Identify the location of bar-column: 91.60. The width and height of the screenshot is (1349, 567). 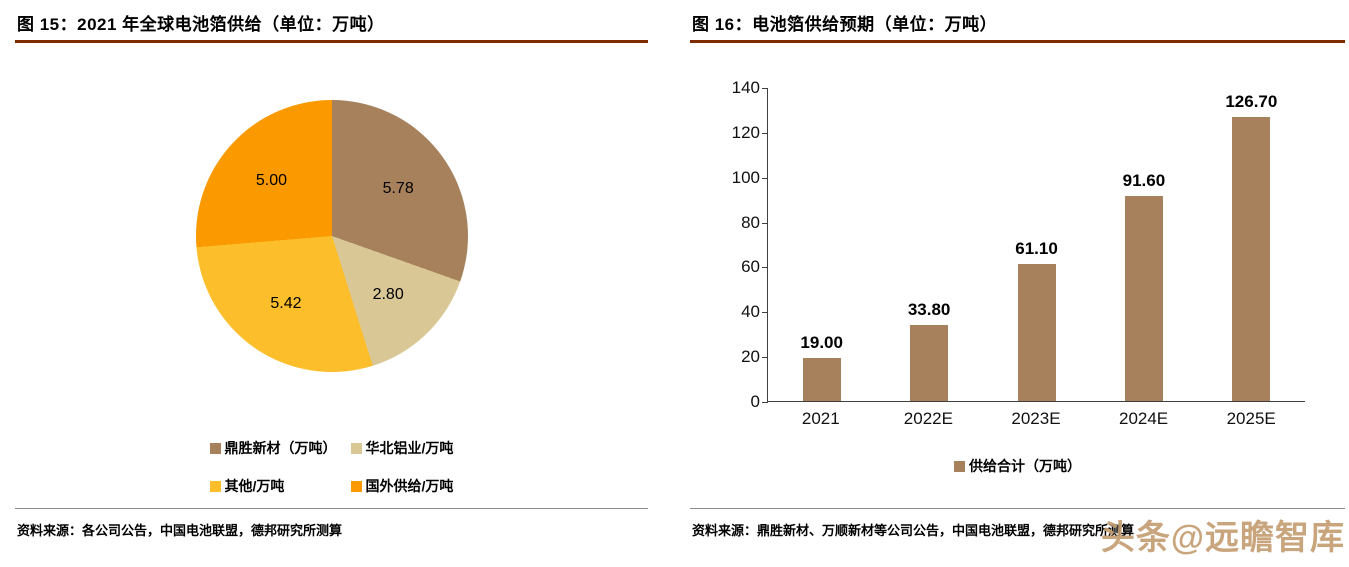
(1143, 244).